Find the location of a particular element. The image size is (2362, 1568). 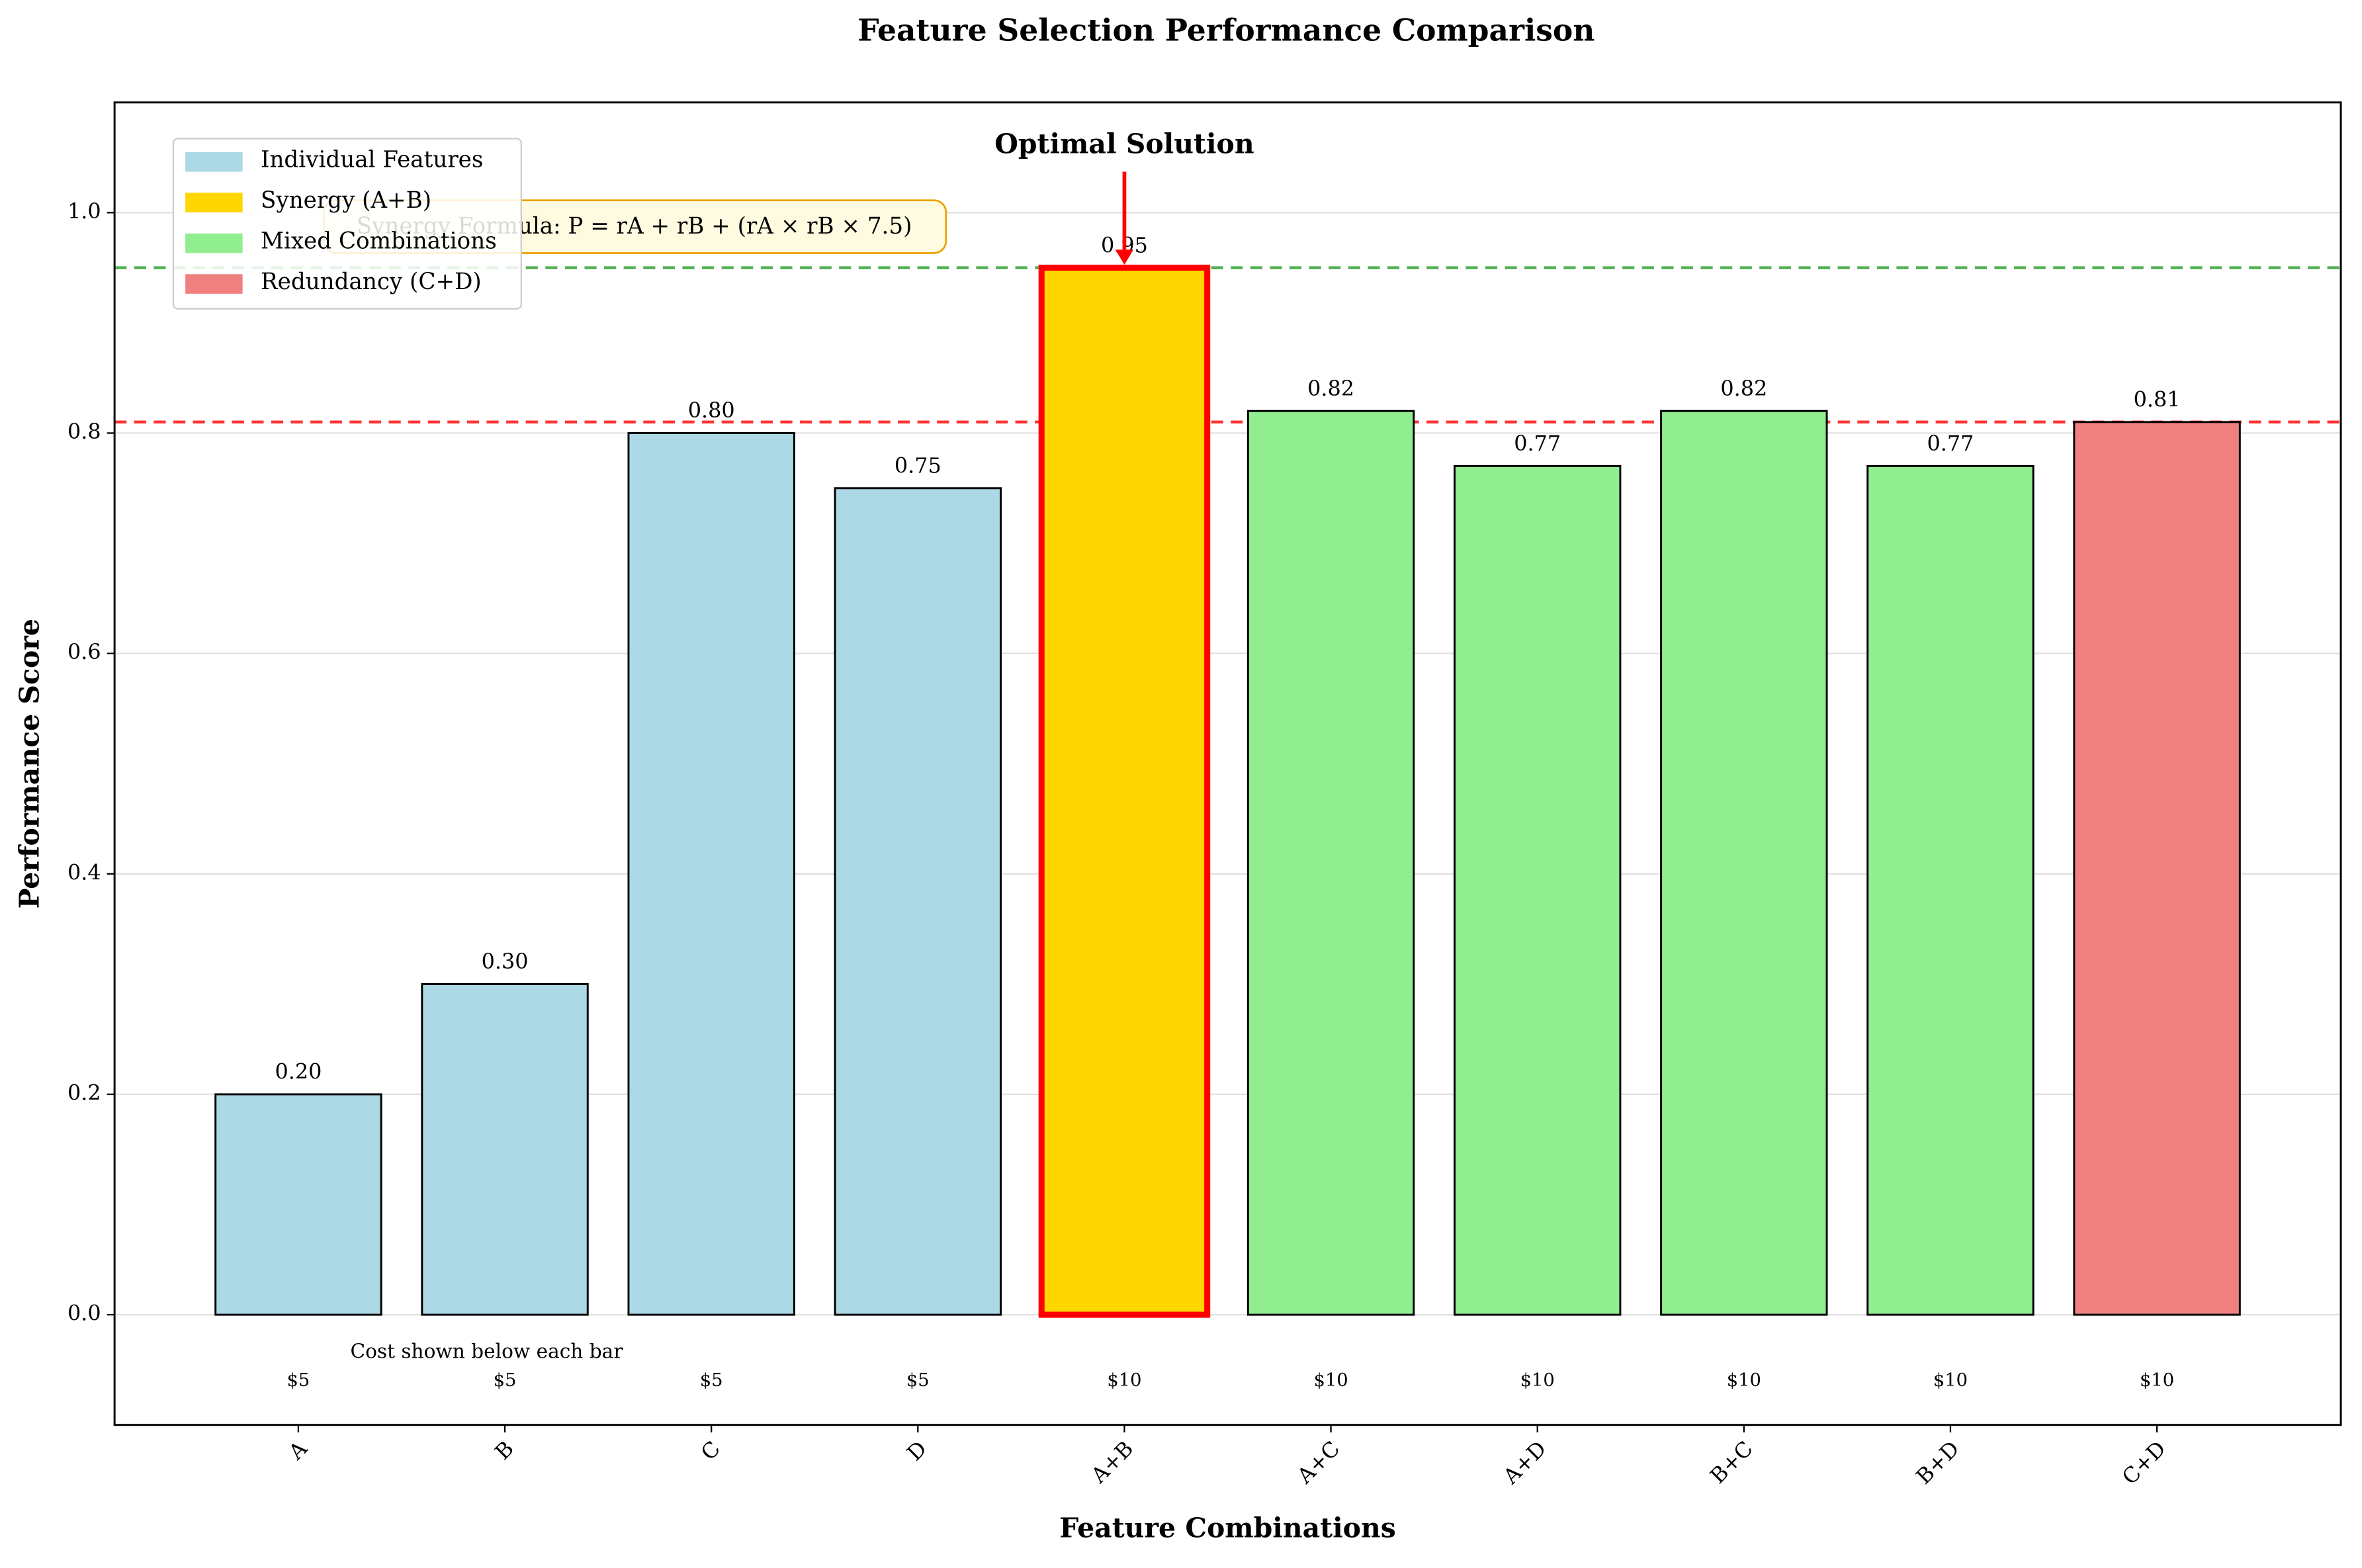

y-axis-label: Performance Score is located at coordinates (29, 764).